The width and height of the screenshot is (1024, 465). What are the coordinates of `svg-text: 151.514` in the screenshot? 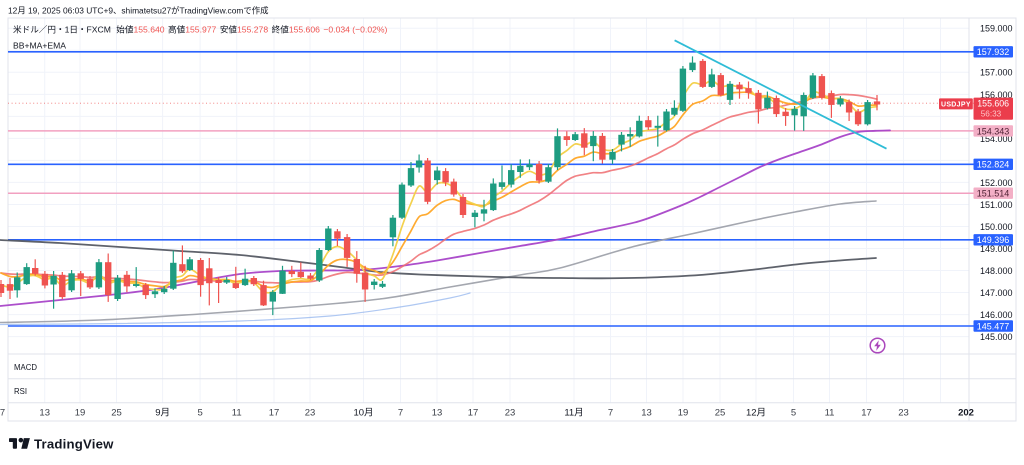 It's located at (993, 194).